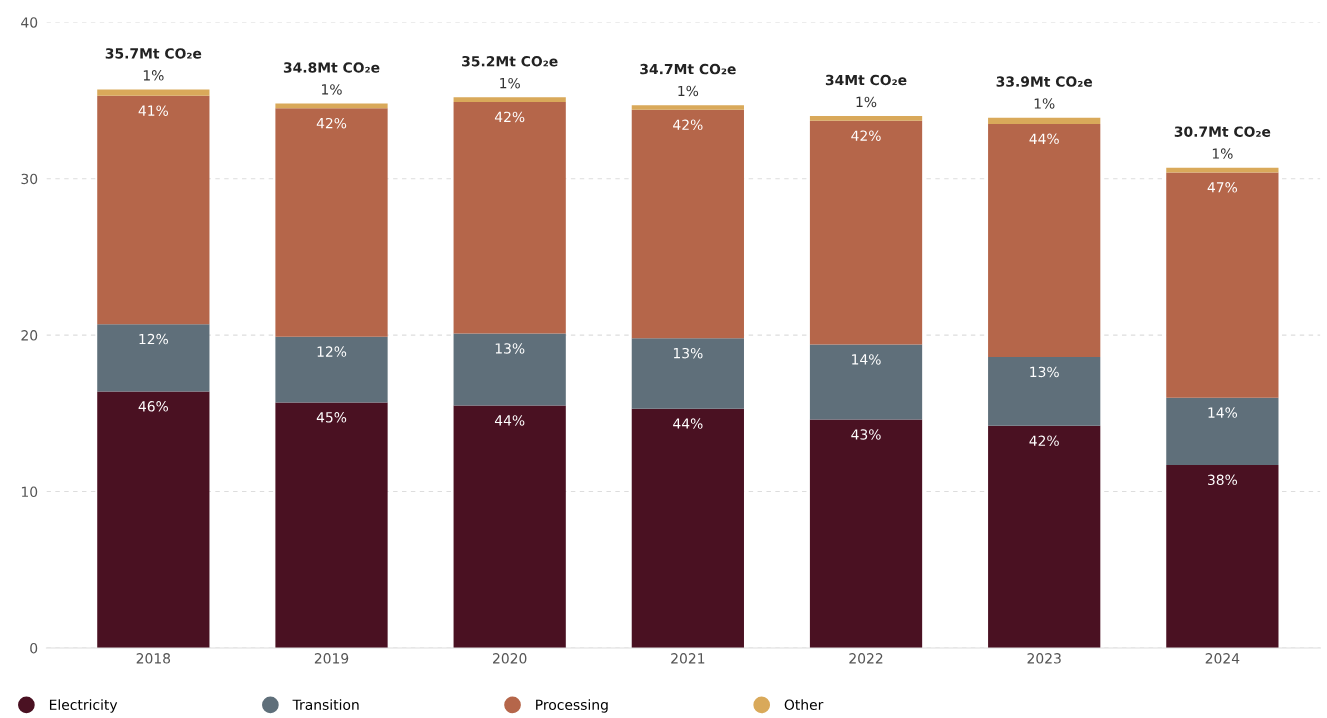 This screenshot has width=1327, height=718. I want to click on y-tick-label: 30, so click(29, 179).